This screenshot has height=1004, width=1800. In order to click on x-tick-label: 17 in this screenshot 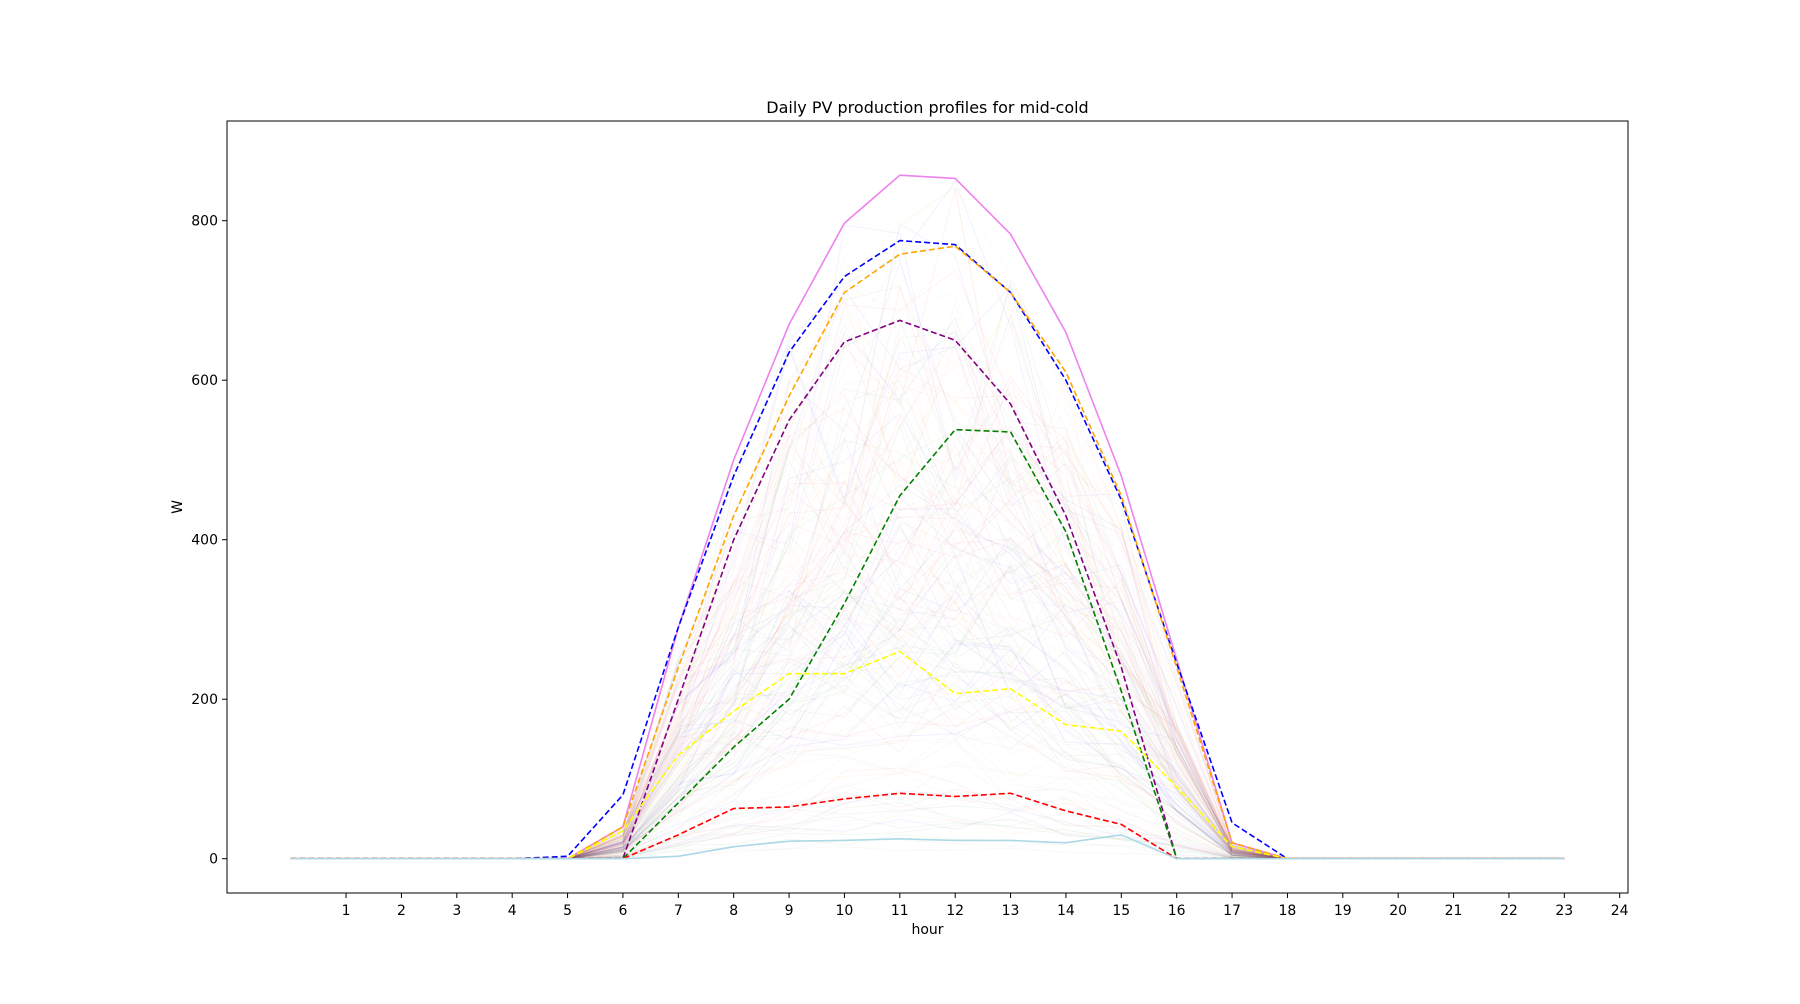, I will do `click(1232, 911)`.